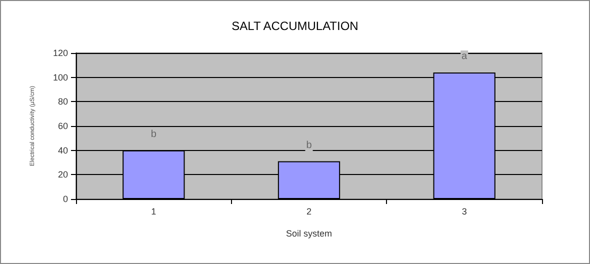  Describe the element at coordinates (60, 77) in the screenshot. I see `y-tick-label: 100` at that location.